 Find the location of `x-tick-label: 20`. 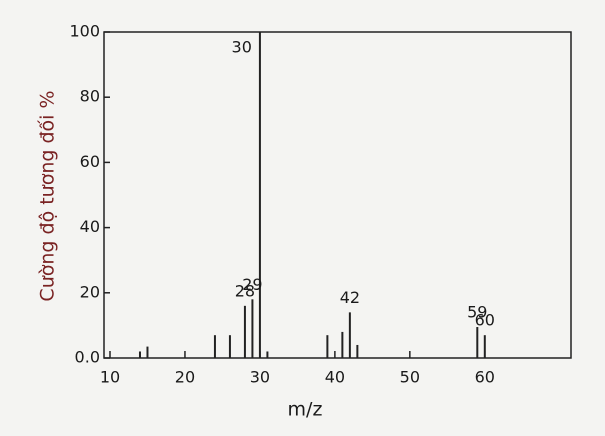

x-tick-label: 20 is located at coordinates (185, 377).